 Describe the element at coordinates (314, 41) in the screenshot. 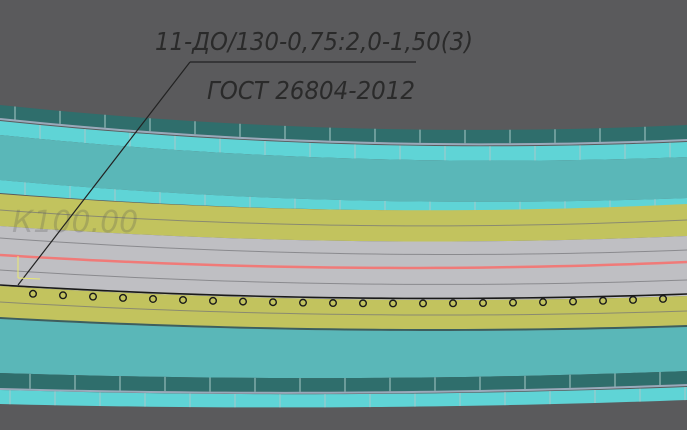

I see `callout-line-1: 11-ДО/130-0,75:2,0-1,50(3)` at that location.